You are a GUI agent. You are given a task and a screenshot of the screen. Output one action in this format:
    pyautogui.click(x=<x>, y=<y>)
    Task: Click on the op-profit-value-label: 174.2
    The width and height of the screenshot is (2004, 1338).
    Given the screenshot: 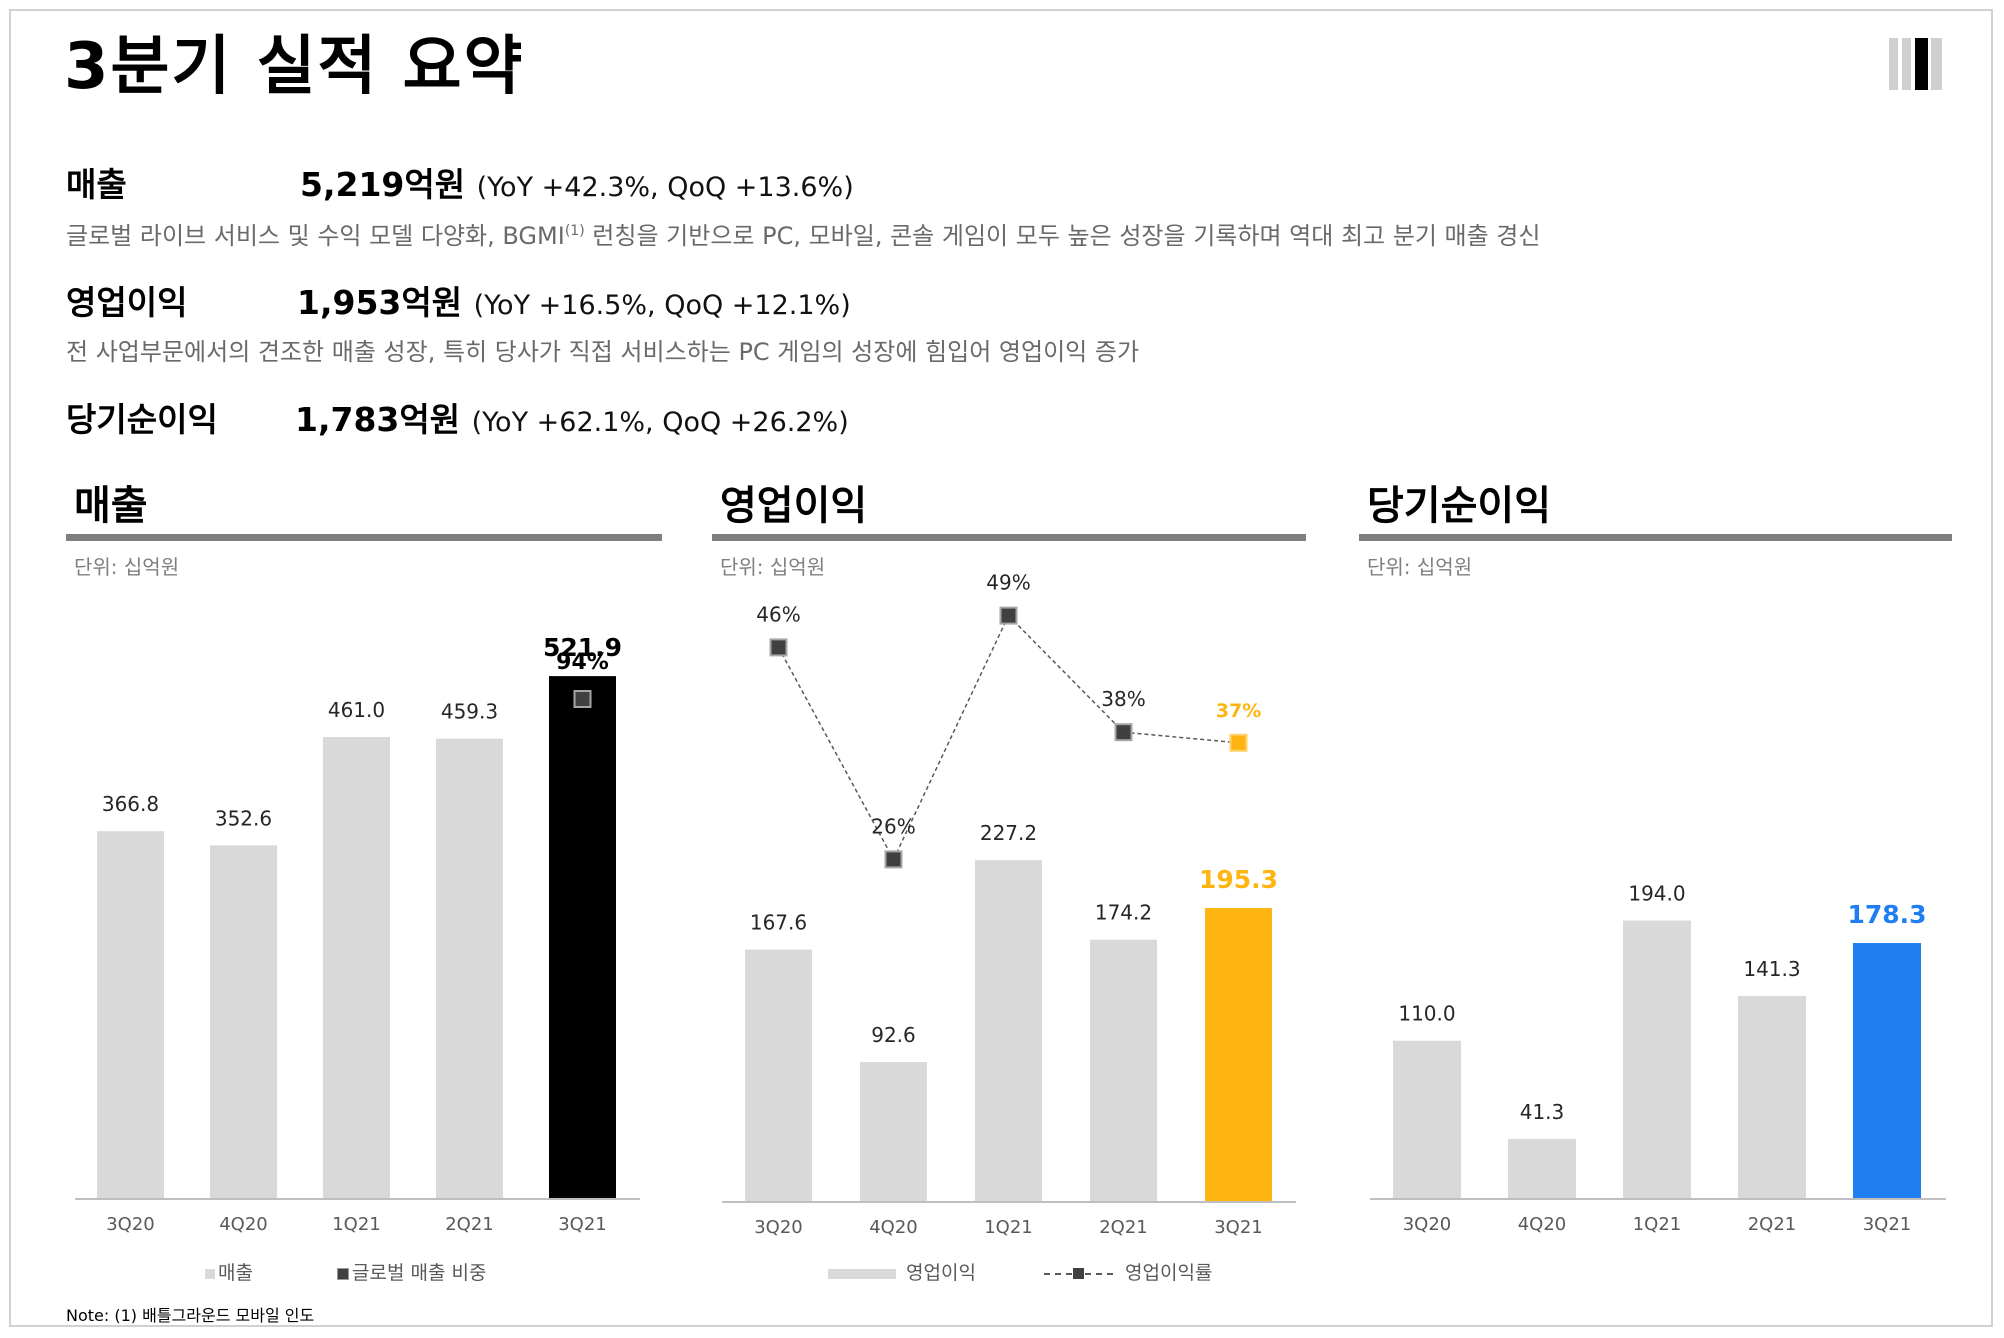 What is the action you would take?
    pyautogui.click(x=1123, y=913)
    